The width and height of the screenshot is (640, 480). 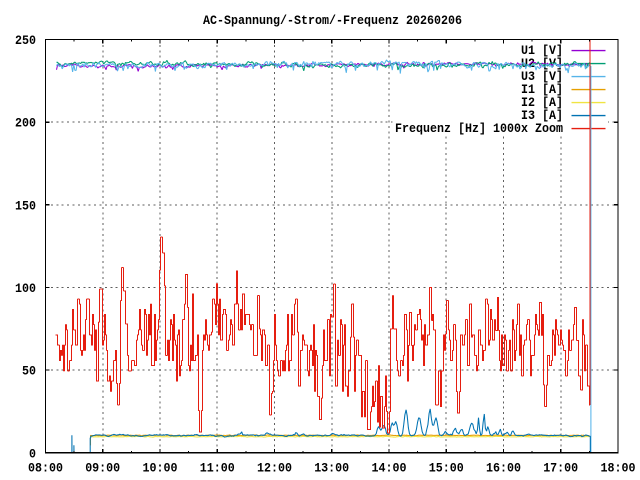 I want to click on svg-text: 250, so click(x=25, y=41).